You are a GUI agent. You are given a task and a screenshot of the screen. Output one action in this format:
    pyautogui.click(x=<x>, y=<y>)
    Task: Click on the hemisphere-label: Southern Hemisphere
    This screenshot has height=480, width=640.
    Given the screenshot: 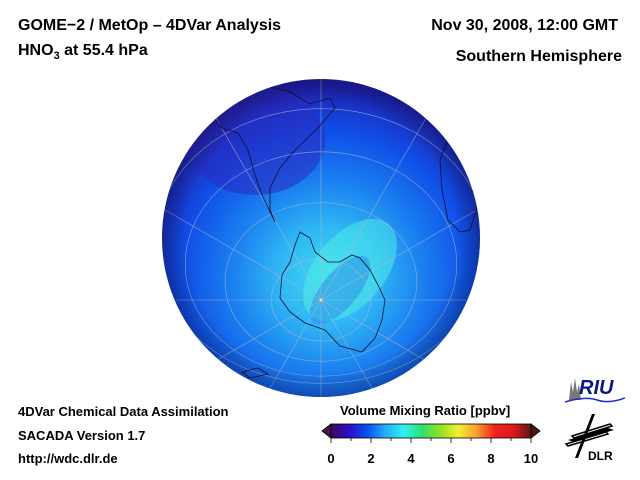 What is the action you would take?
    pyautogui.click(x=538, y=56)
    